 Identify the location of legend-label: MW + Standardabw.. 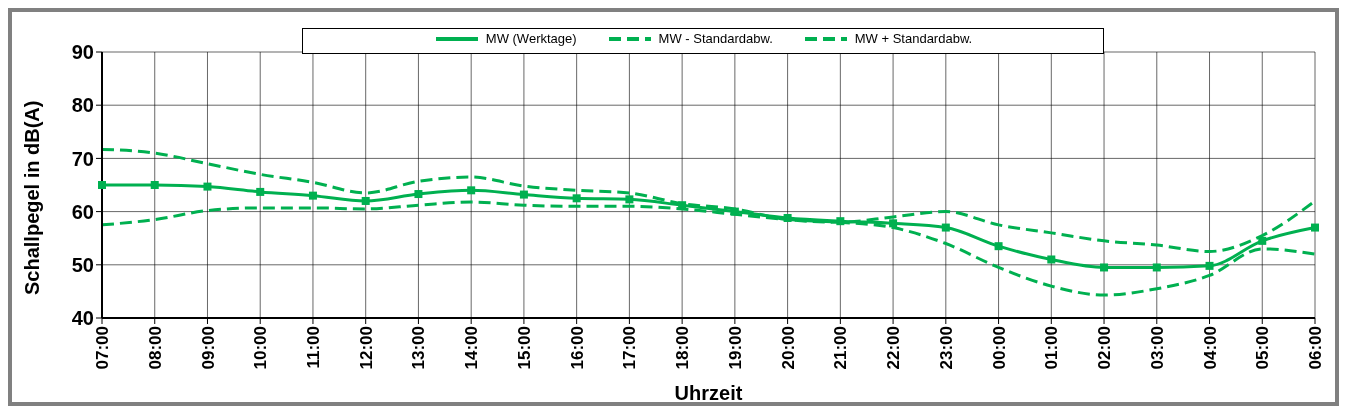
(913, 38).